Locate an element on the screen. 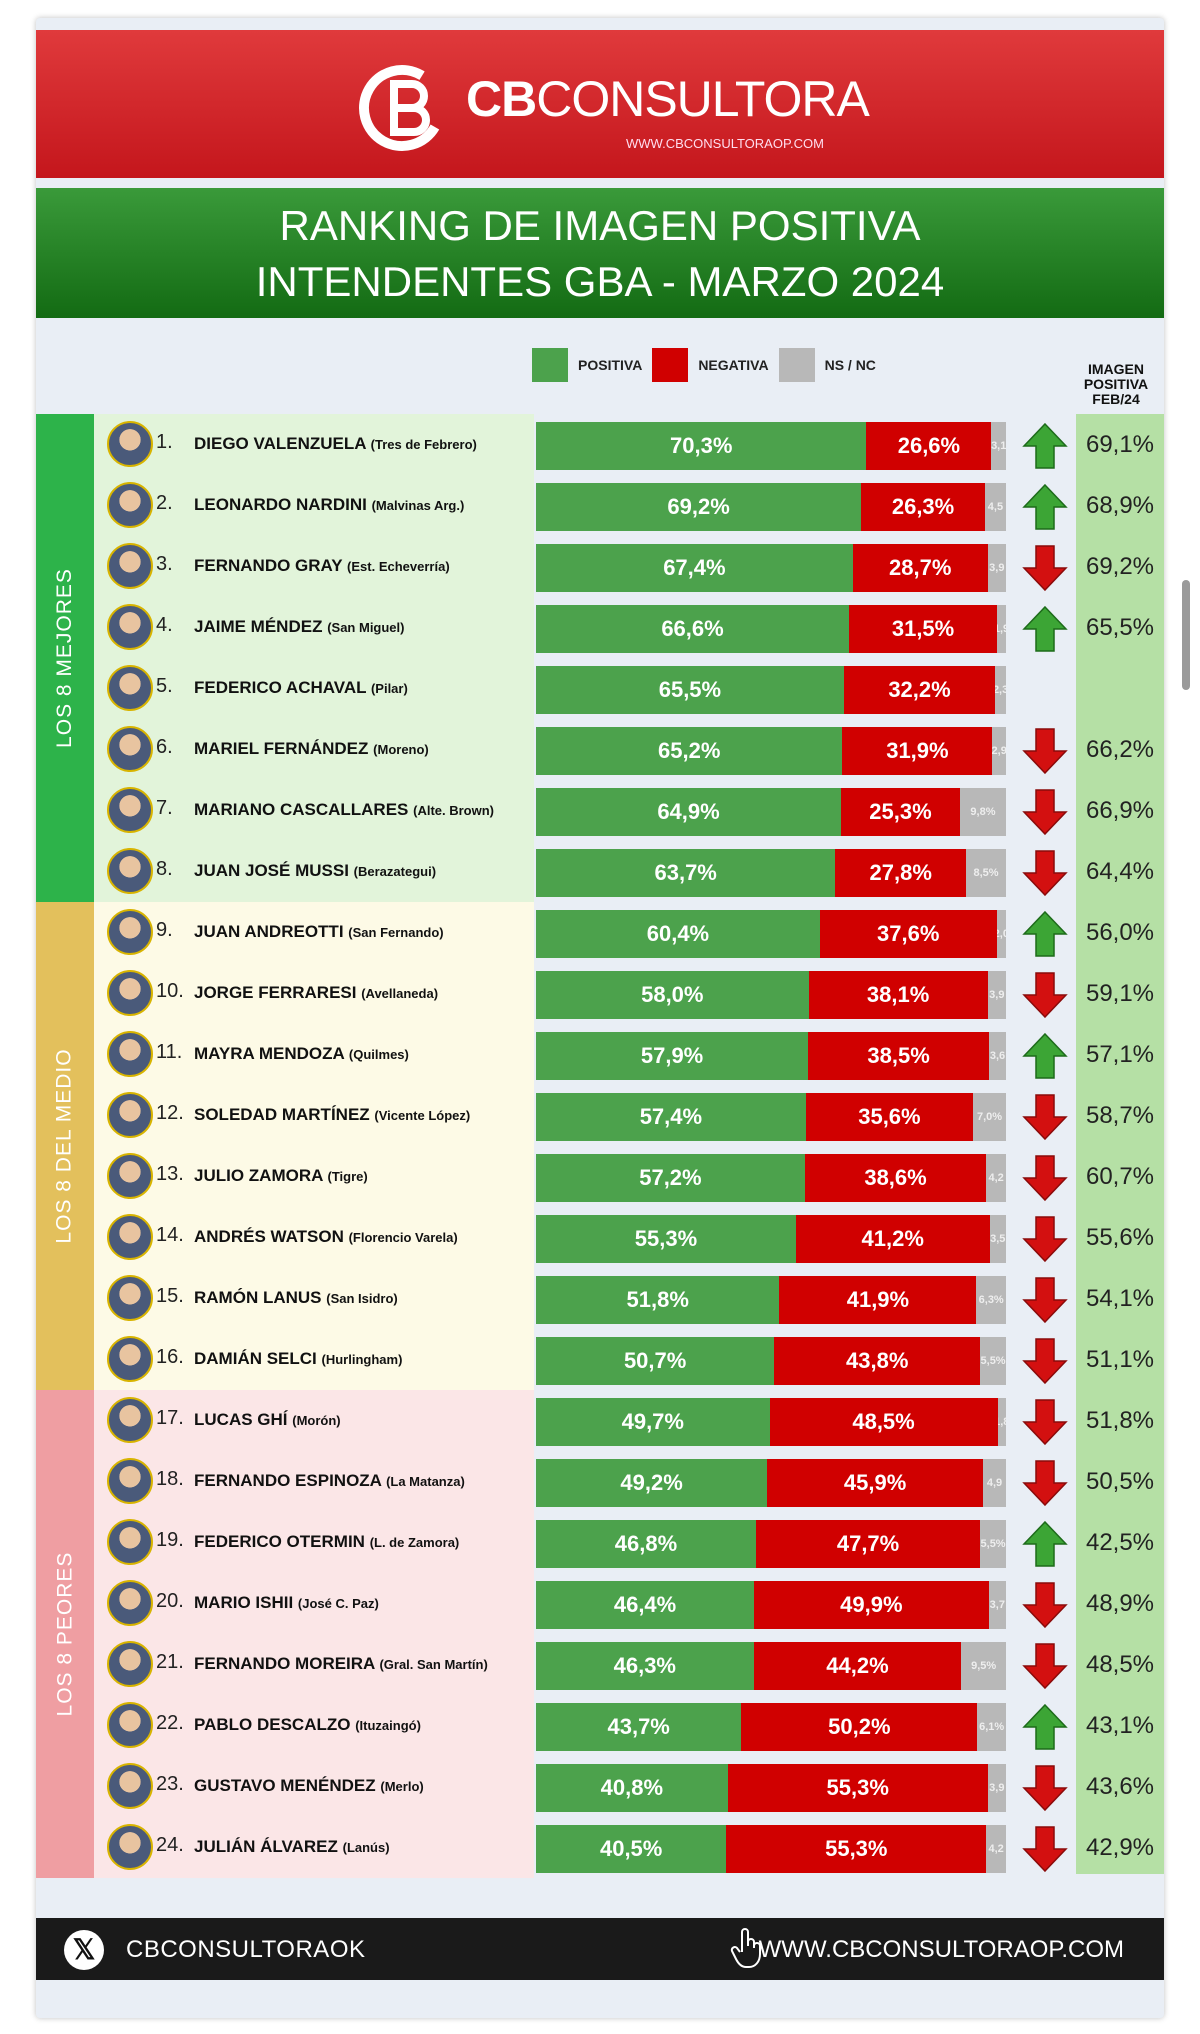 The height and width of the screenshot is (2034, 1200). stacked-bar: 58,0% 38,1% 3,9 is located at coordinates (771, 995).